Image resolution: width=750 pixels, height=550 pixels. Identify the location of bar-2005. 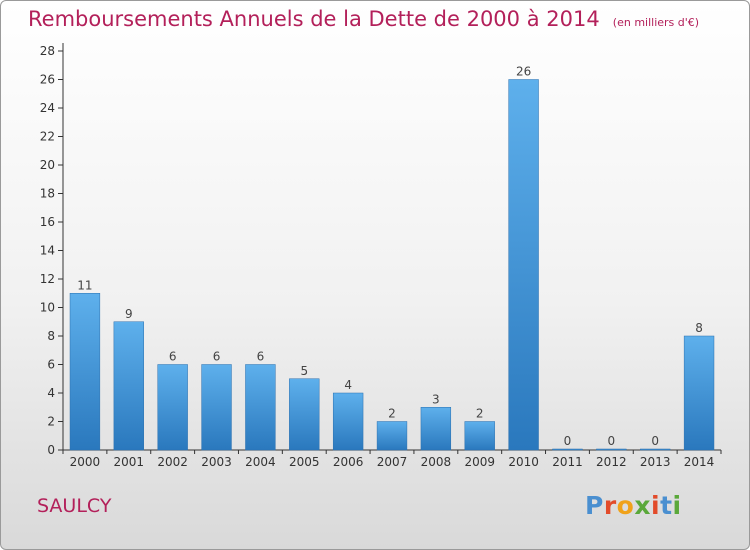
(304, 414).